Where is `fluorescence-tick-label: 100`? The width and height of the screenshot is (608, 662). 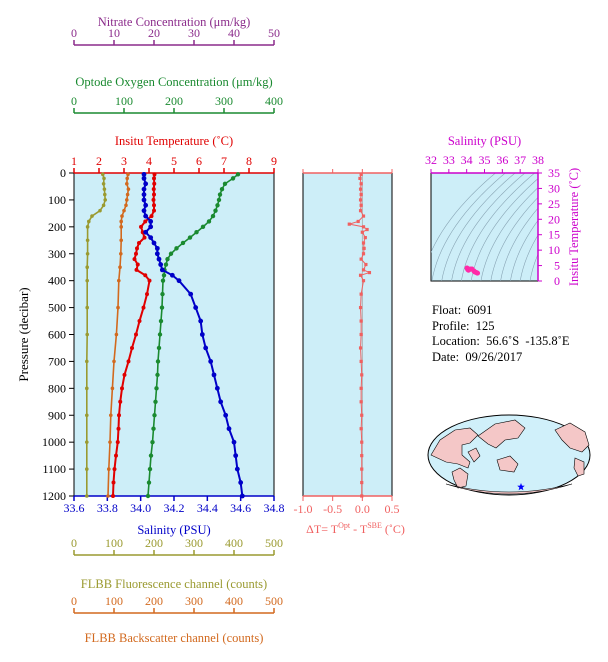
fluorescence-tick-label: 100 is located at coordinates (114, 543).